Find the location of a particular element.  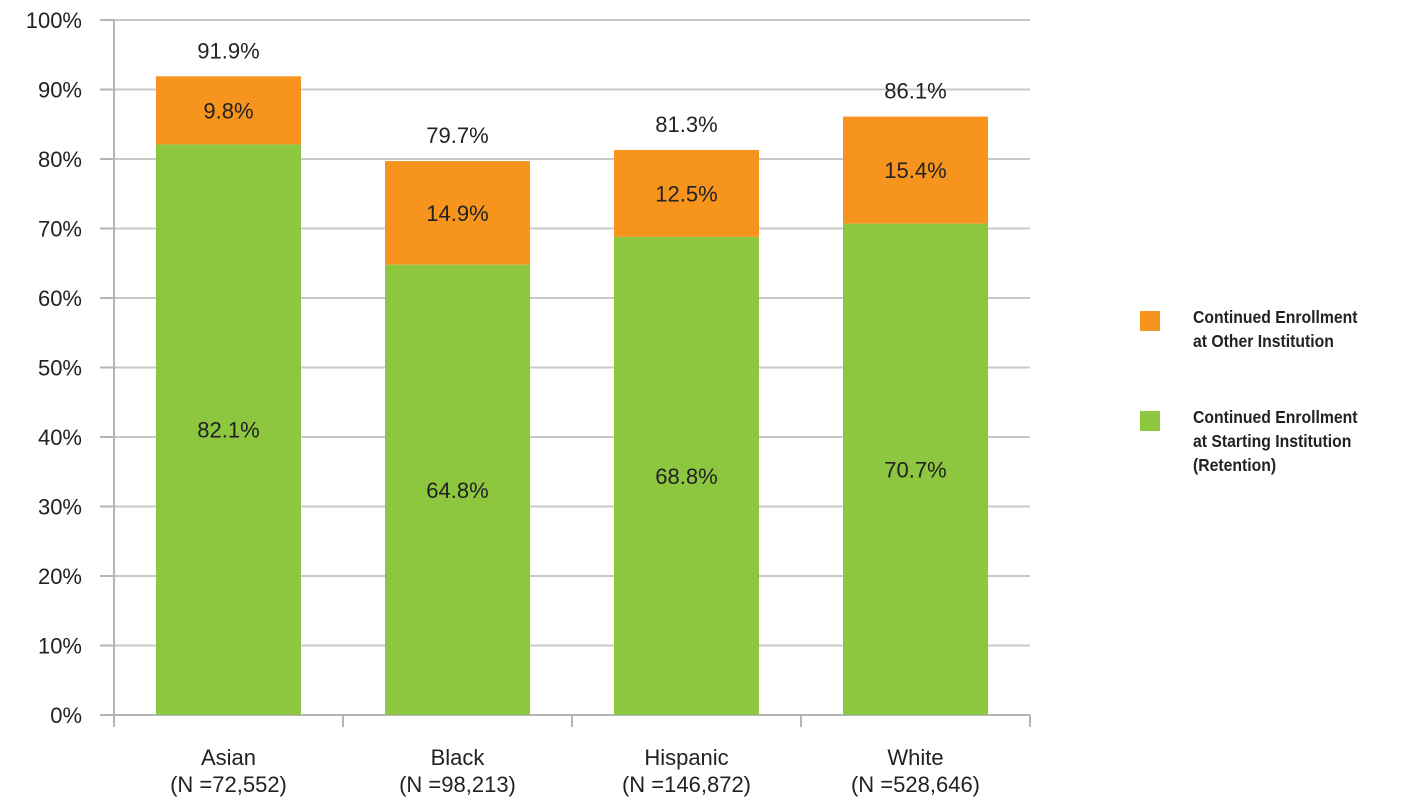

data-label-starting-institution: 68.8% is located at coordinates (686, 476).